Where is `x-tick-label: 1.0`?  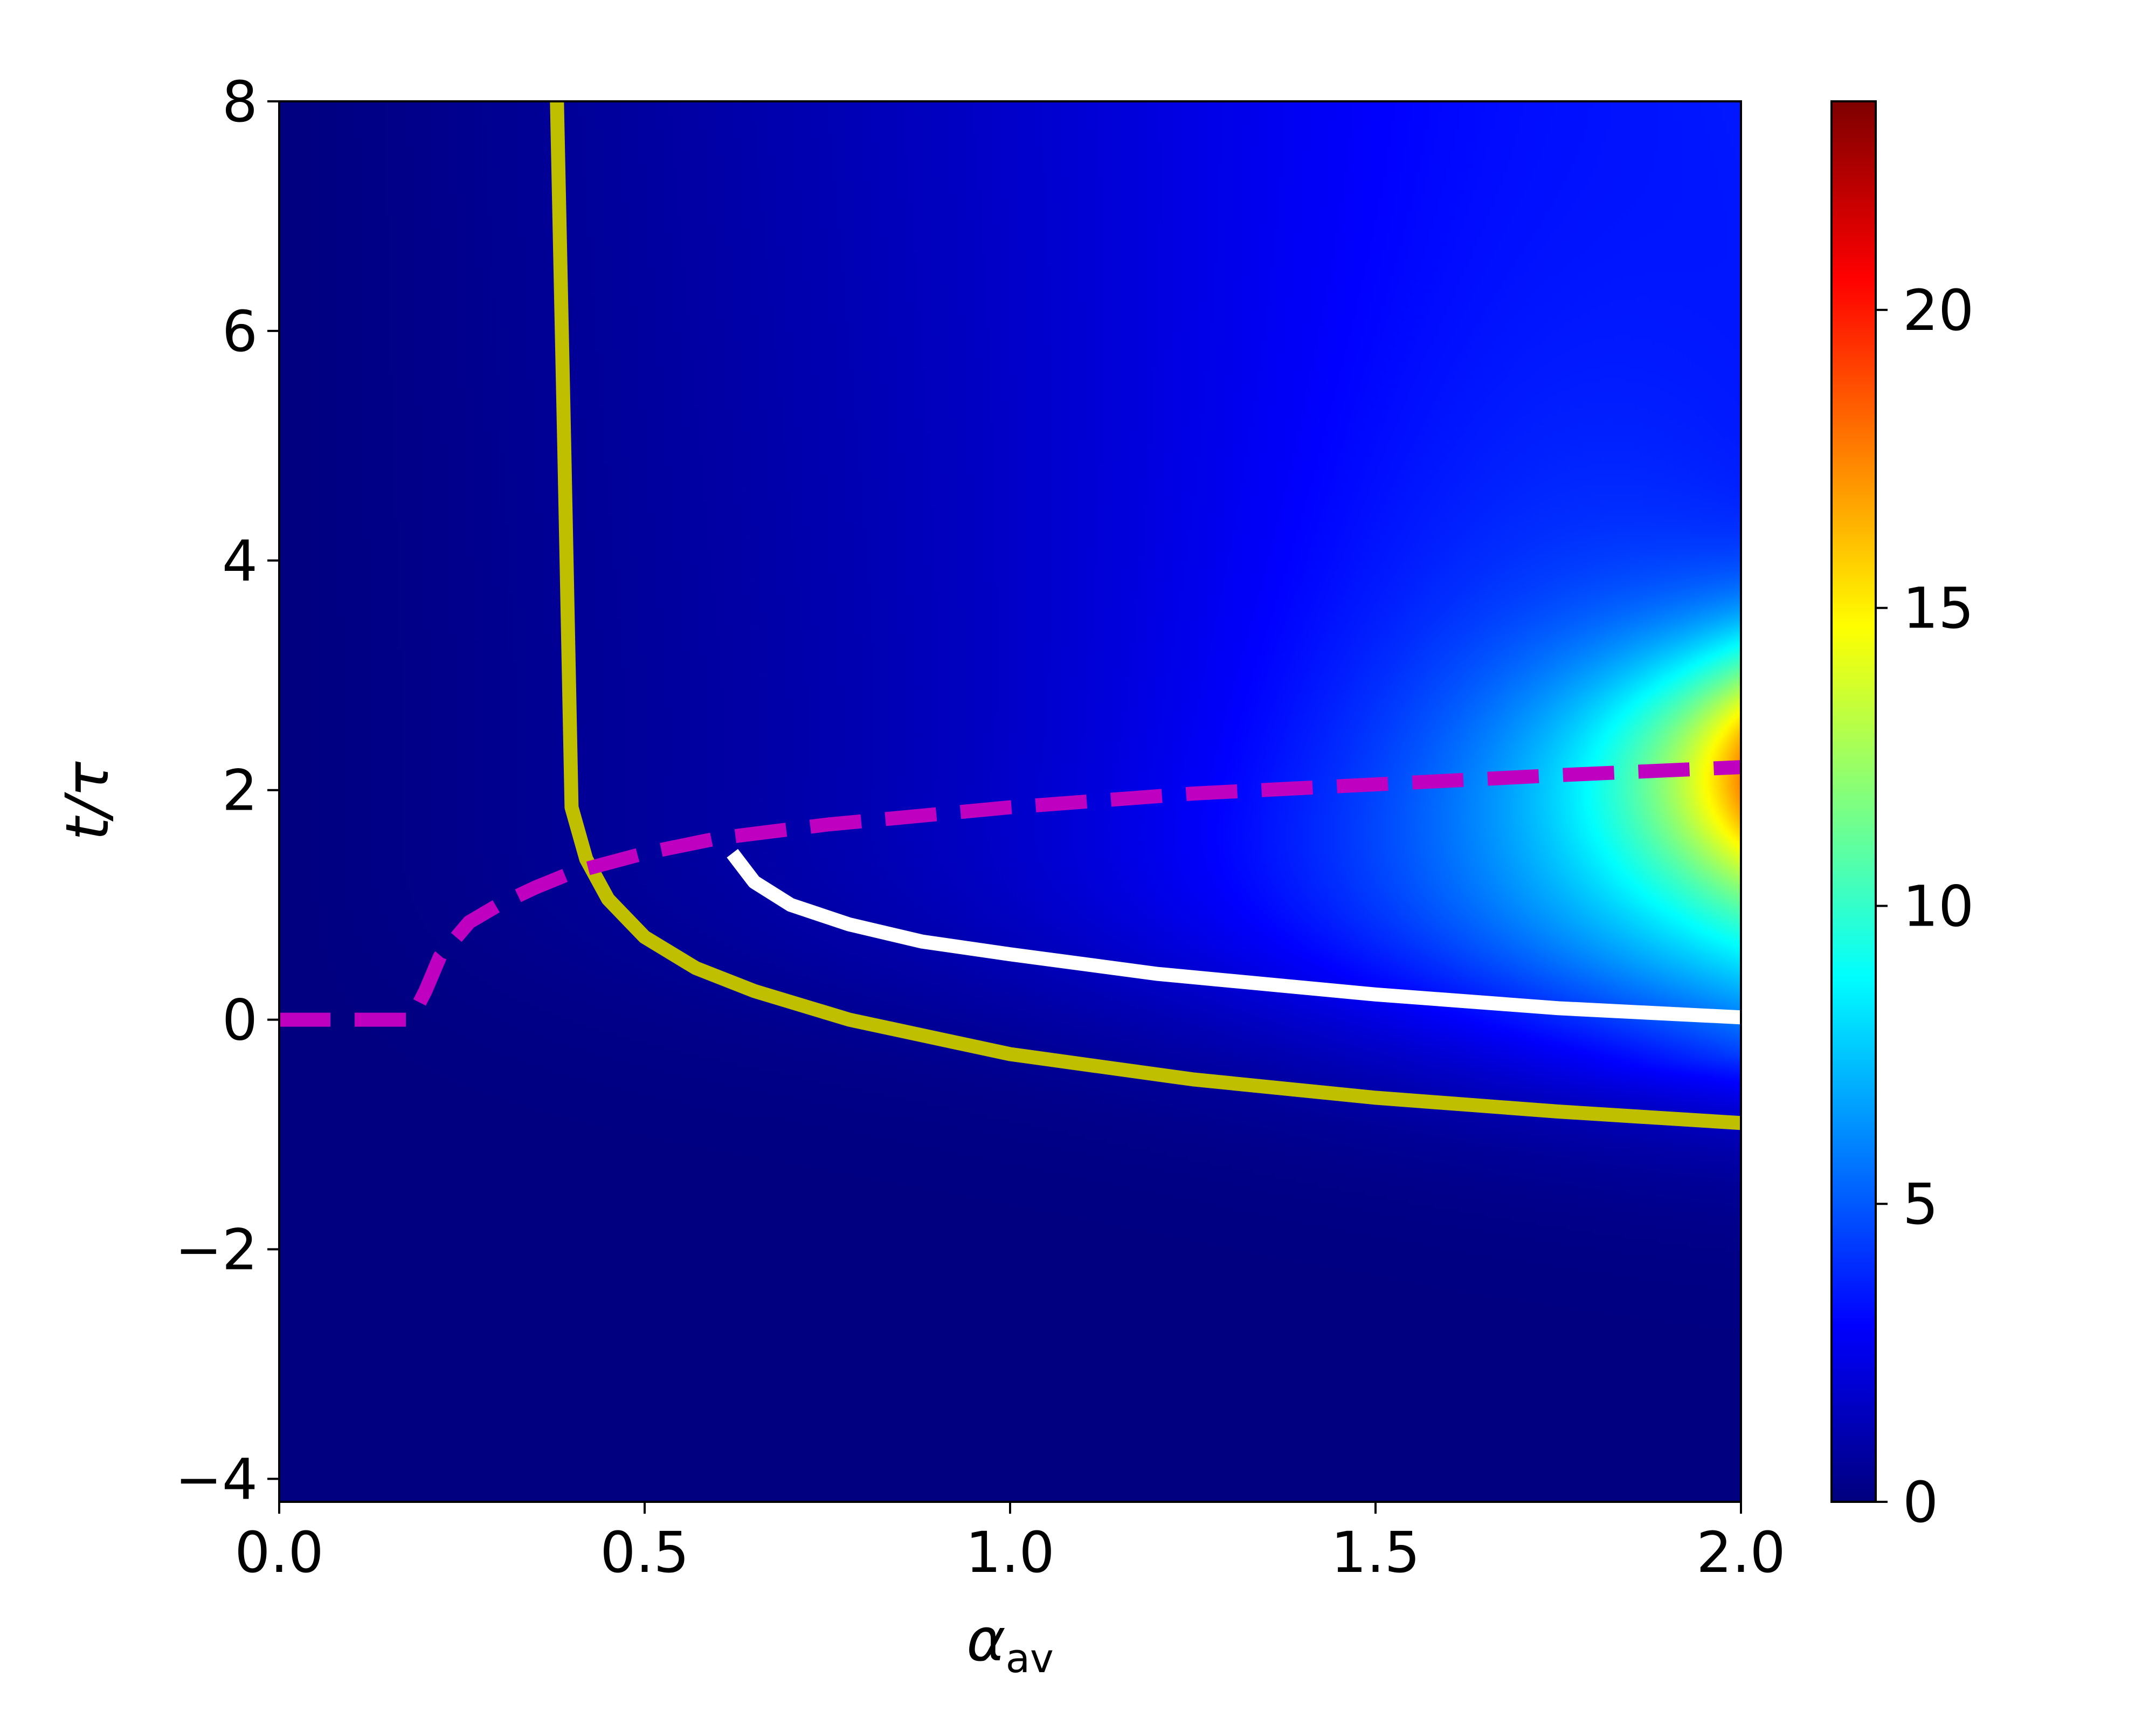
x-tick-label: 1.0 is located at coordinates (1009, 1552).